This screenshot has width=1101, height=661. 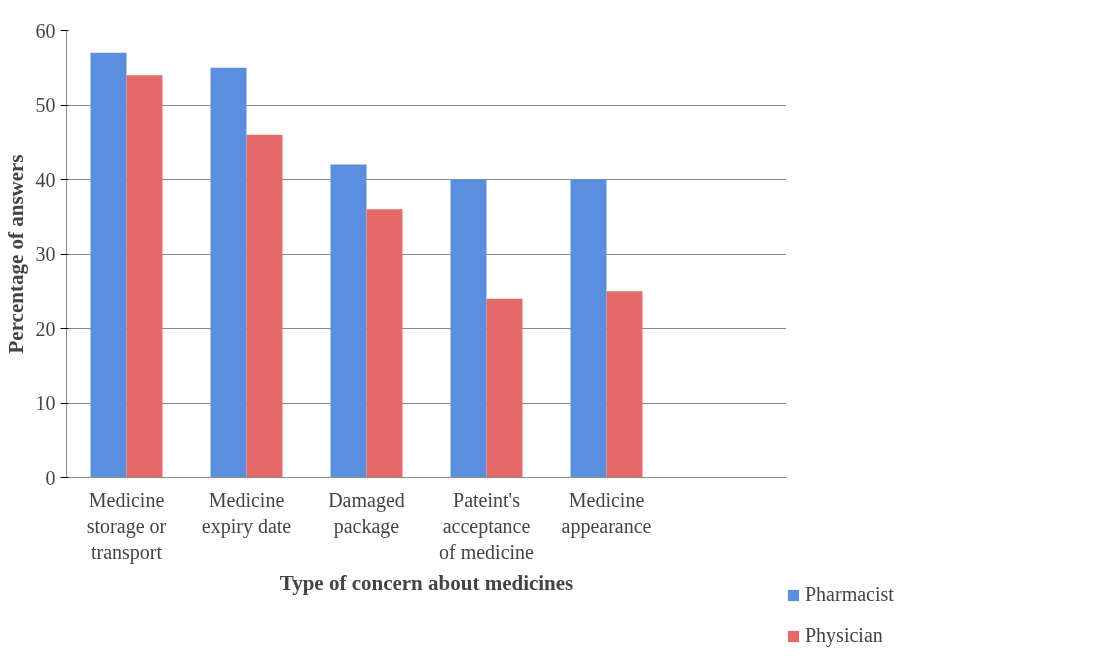 What do you see at coordinates (849, 594) in the screenshot?
I see `legend-label: Pharmacist` at bounding box center [849, 594].